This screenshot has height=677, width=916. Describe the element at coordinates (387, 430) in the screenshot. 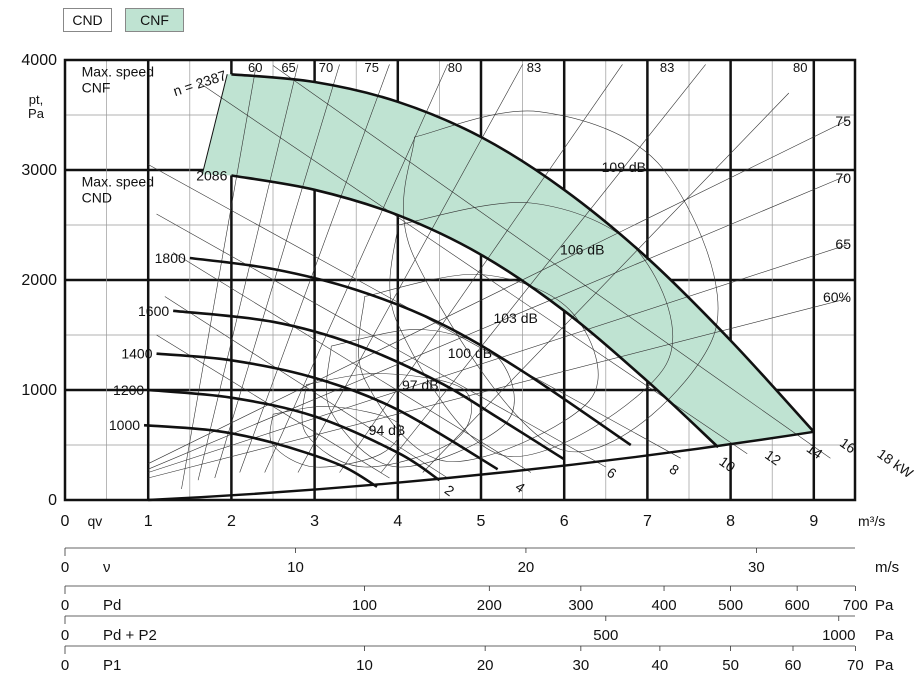

I see `sound-level-label: 94 dB` at that location.